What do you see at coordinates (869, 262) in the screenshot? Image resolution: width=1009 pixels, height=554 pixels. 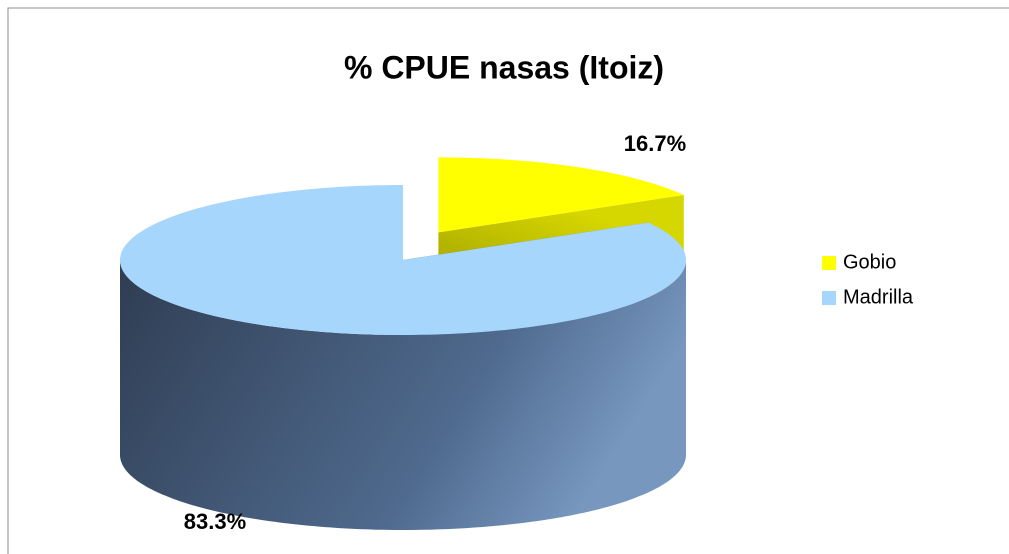 I see `legend-label: Gobio` at bounding box center [869, 262].